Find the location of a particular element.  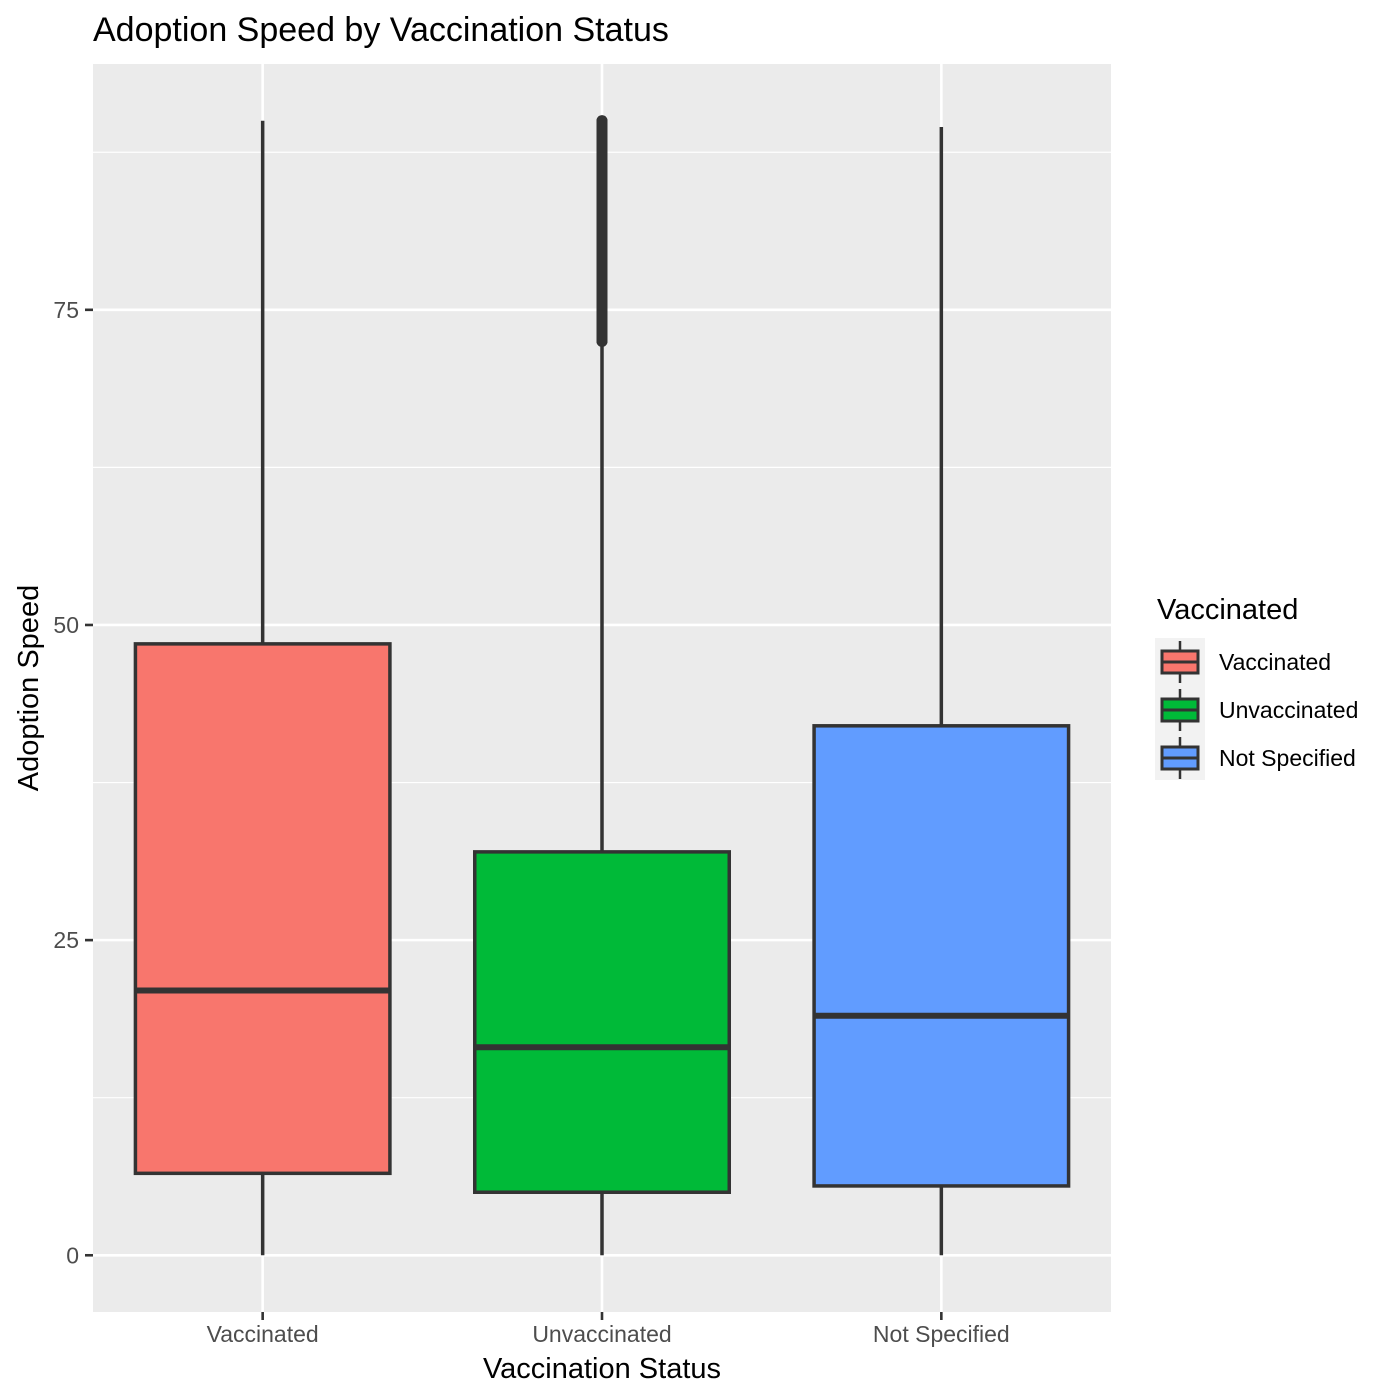

x-axis: Vaccinated Unvaccinated Not Specified is located at coordinates (608, 1329).